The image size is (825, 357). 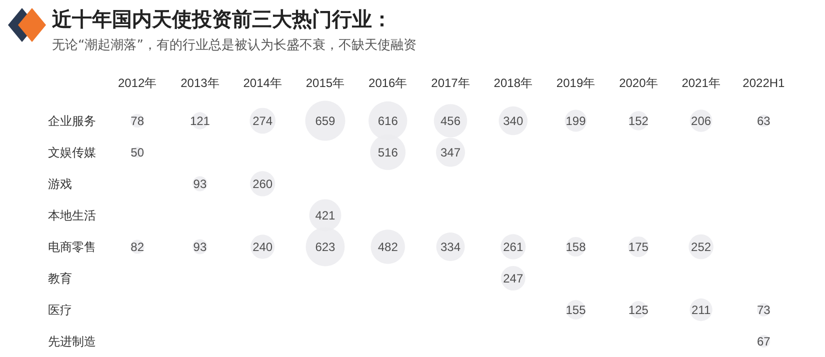 I want to click on data-label: 152, so click(x=638, y=121).